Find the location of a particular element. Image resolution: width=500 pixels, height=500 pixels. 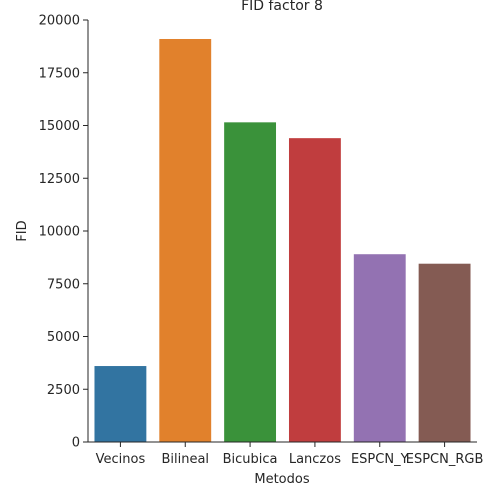

bar-espcn-rgb is located at coordinates (444, 352).